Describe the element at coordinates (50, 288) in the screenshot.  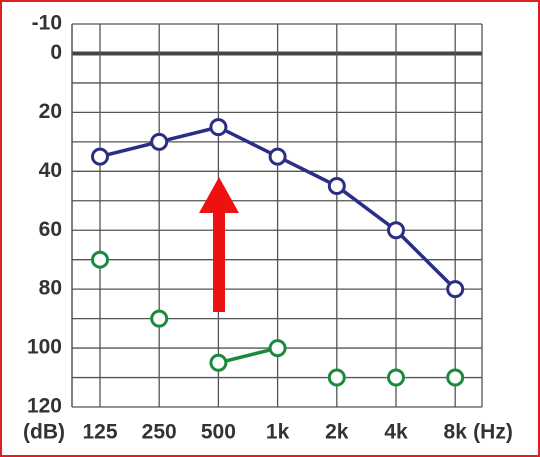
I see `y-tick-label: 80` at that location.